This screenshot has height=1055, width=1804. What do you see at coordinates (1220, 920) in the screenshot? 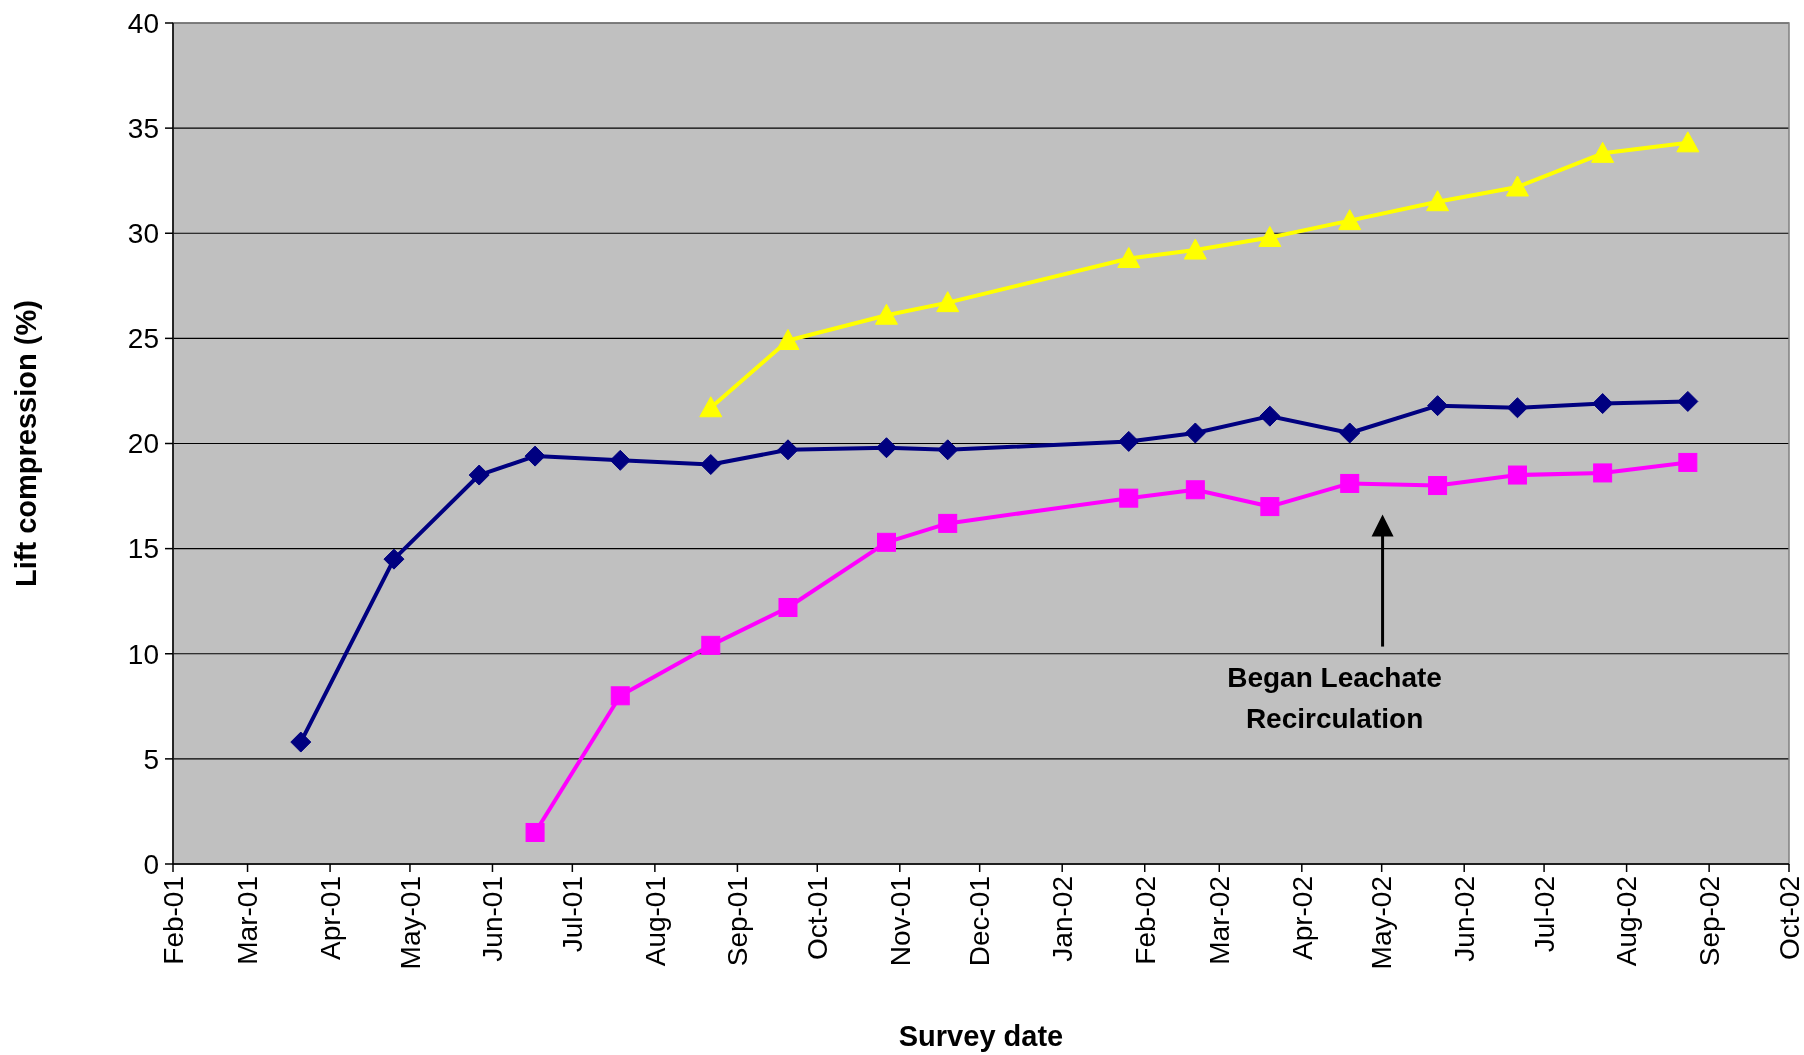
I see `x-tick-label: Mar-02` at bounding box center [1220, 920].